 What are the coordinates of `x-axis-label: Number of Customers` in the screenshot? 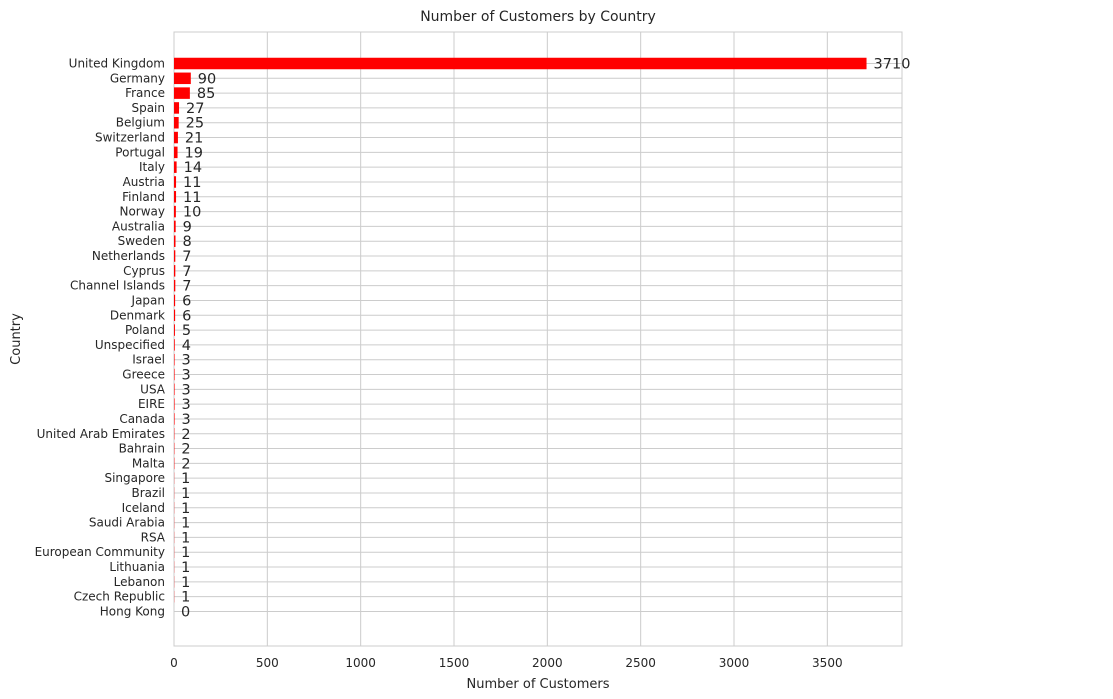 It's located at (538, 684).